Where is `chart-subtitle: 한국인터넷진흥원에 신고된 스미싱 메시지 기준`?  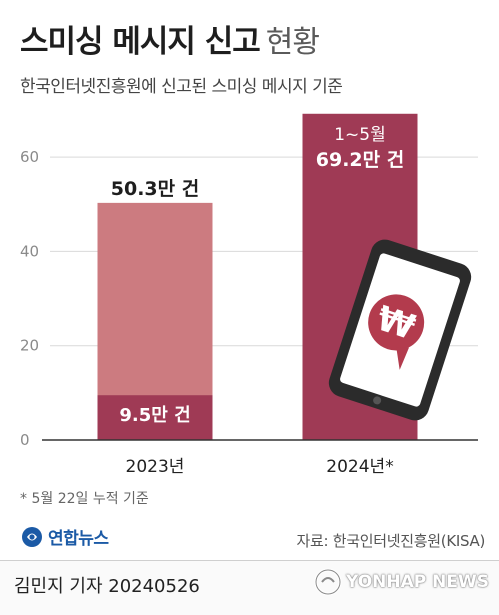
chart-subtitle: 한국인터넷진흥원에 신고된 스미싱 메시지 기준 is located at coordinates (181, 87).